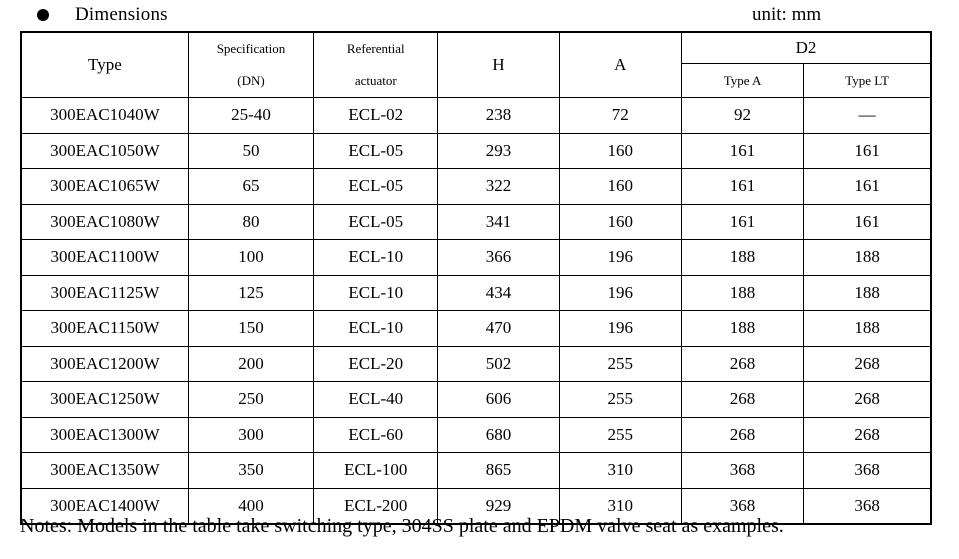 This screenshot has height=559, width=959. I want to click on type-cell: 300EAC1400W, so click(104, 506).